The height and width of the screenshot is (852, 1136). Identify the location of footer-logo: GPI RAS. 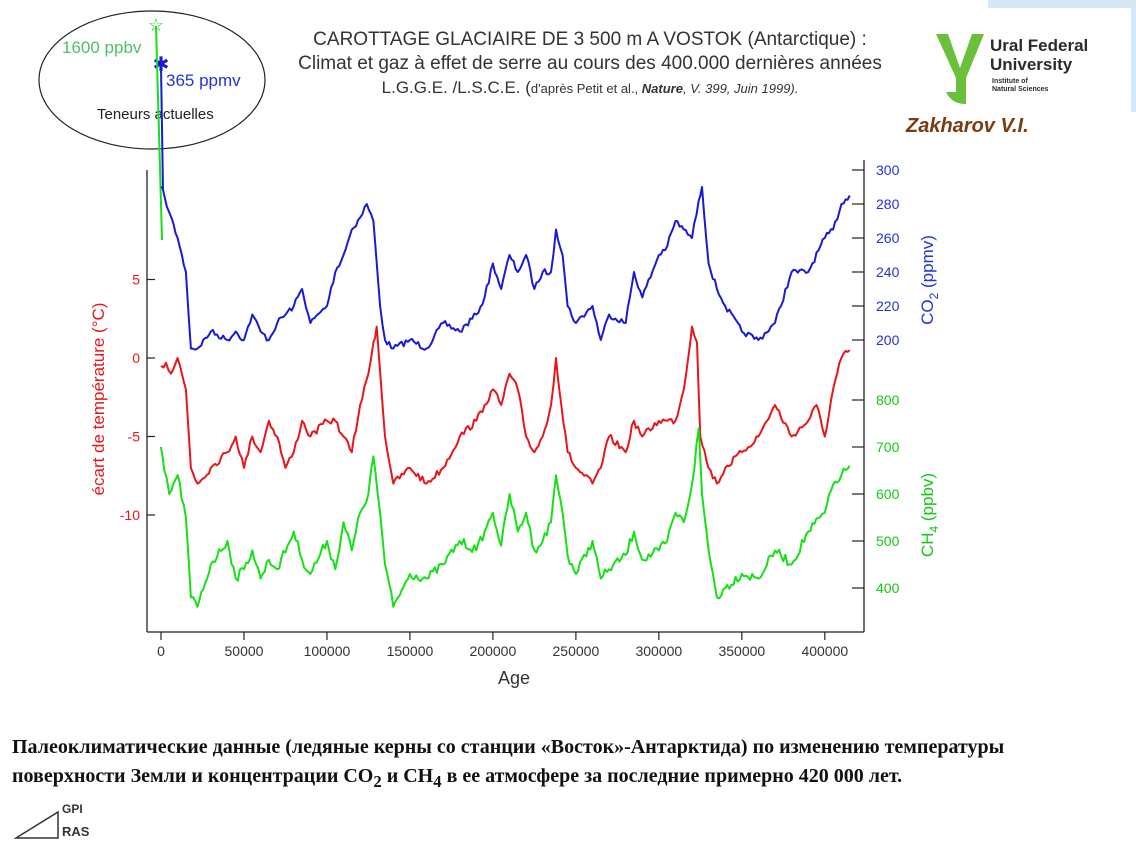
(58, 824).